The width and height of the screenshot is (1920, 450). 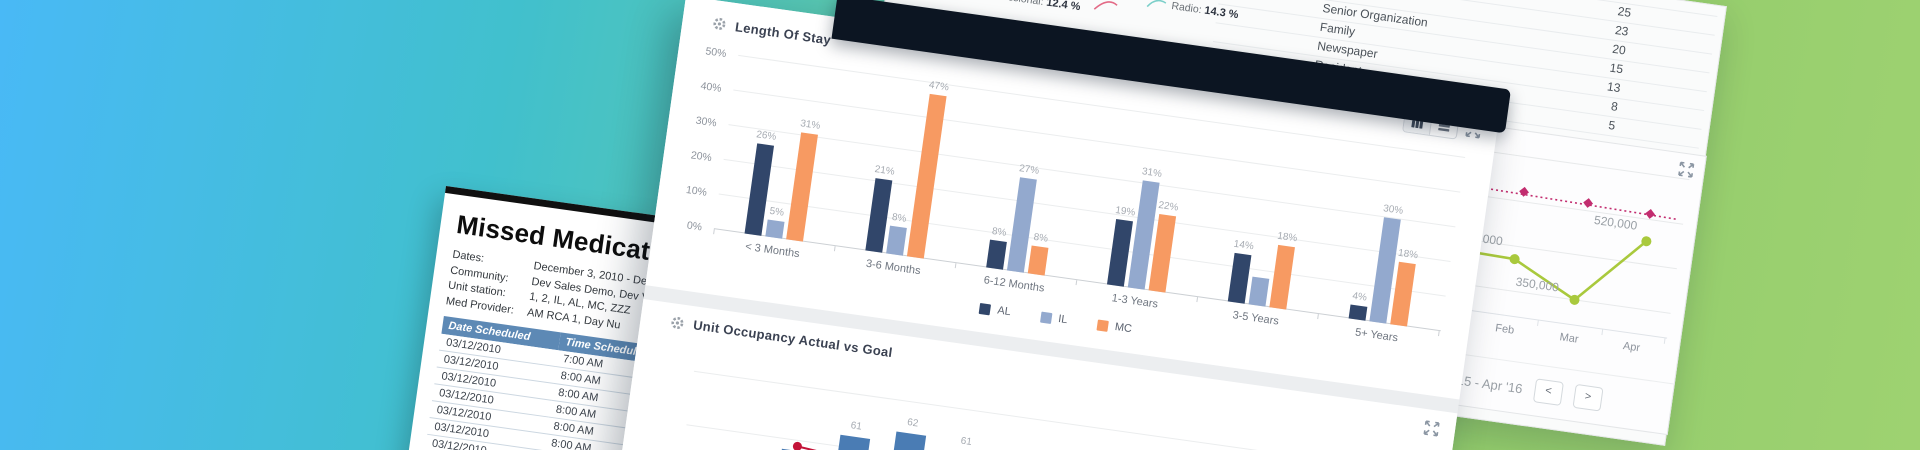 I want to click on x-axis-category-label: 3-6 Months, so click(x=893, y=267).